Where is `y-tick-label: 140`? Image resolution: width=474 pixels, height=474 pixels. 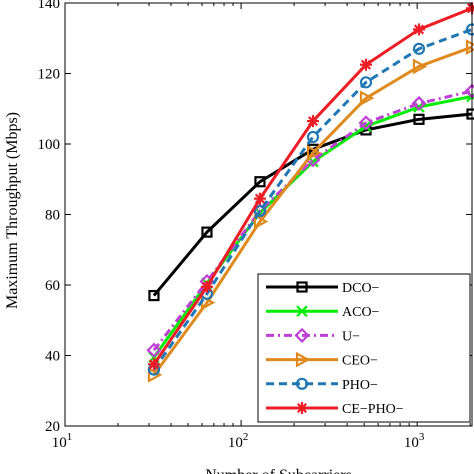
y-tick-label: 140 is located at coordinates (49, 6).